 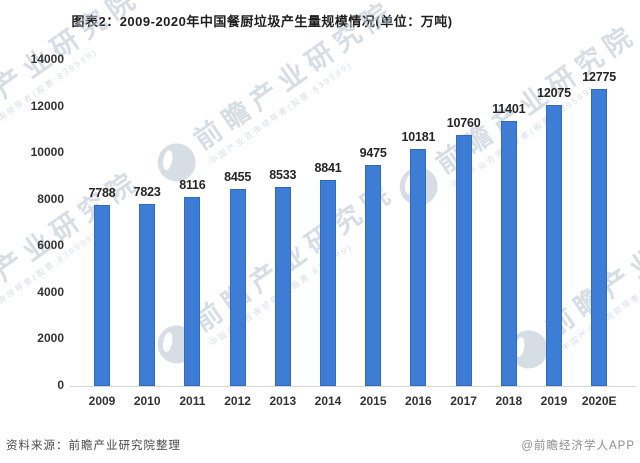 I want to click on x-axis-tick-label: 2012, so click(x=237, y=401).